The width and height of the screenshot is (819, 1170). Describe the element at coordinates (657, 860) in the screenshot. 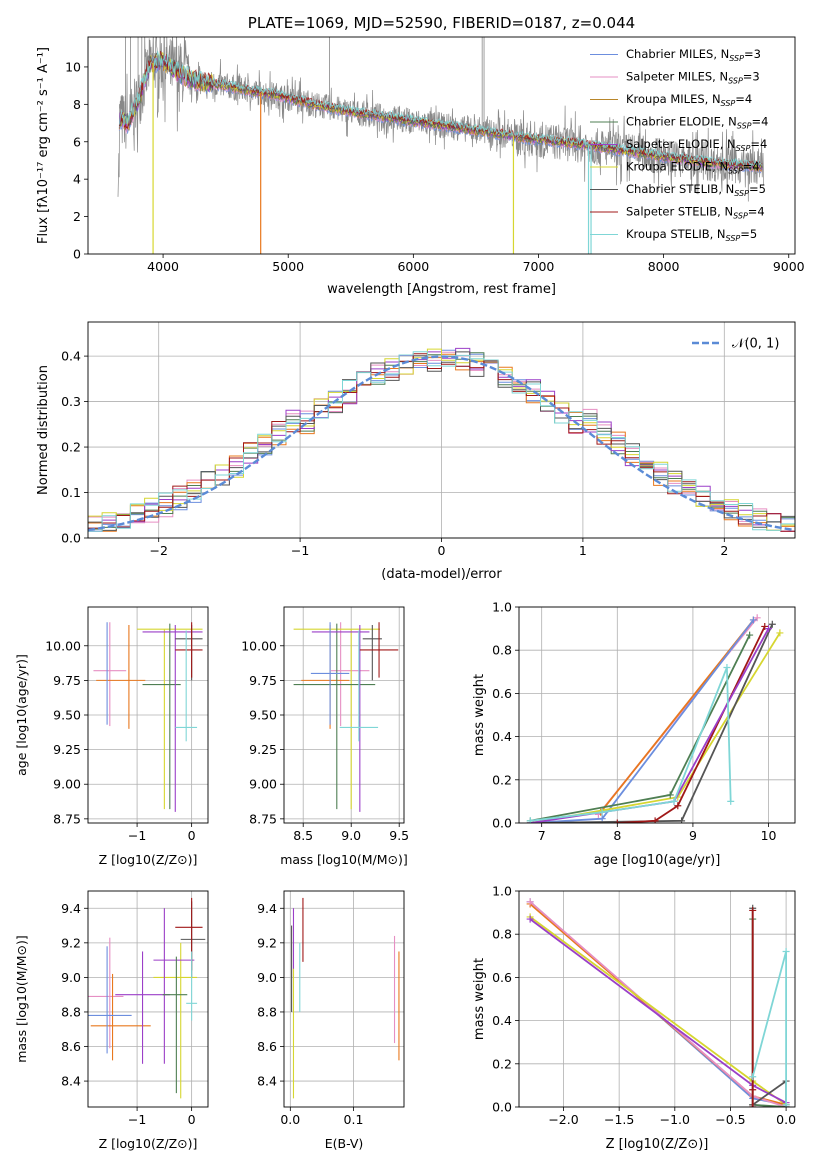

I see `weight_vs_age-xlabel: age [log10(age/yr)]` at that location.